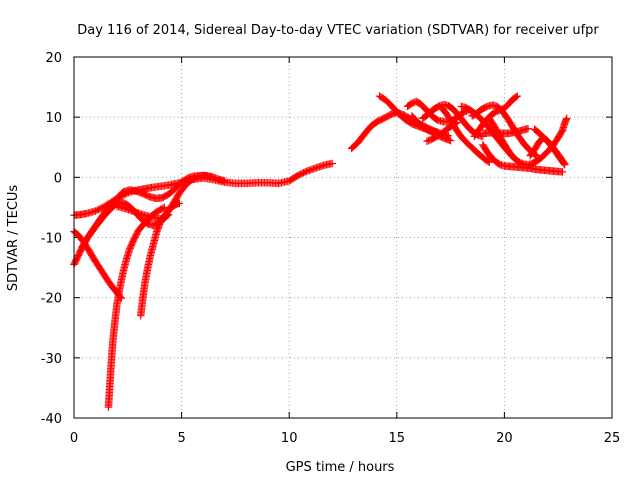  Describe the element at coordinates (181, 438) in the screenshot. I see `x-tick-label: 5` at that location.